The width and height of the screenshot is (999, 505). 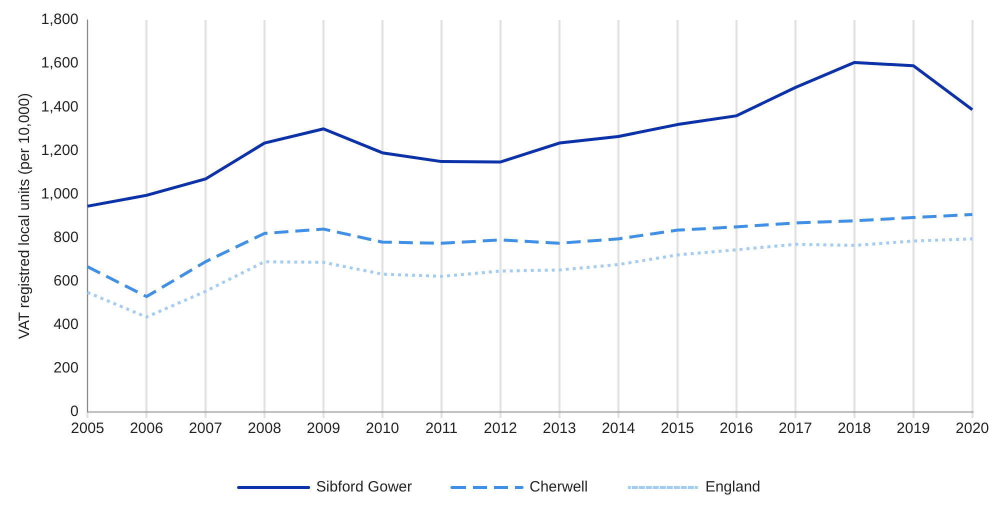 What do you see at coordinates (66, 368) in the screenshot?
I see `y-tick-label: 200` at bounding box center [66, 368].